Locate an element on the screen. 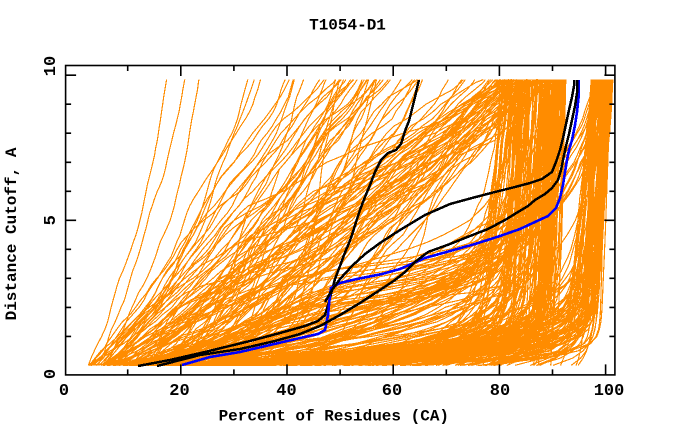 This screenshot has height=440, width=680. svg-text: 10 is located at coordinates (51, 66).